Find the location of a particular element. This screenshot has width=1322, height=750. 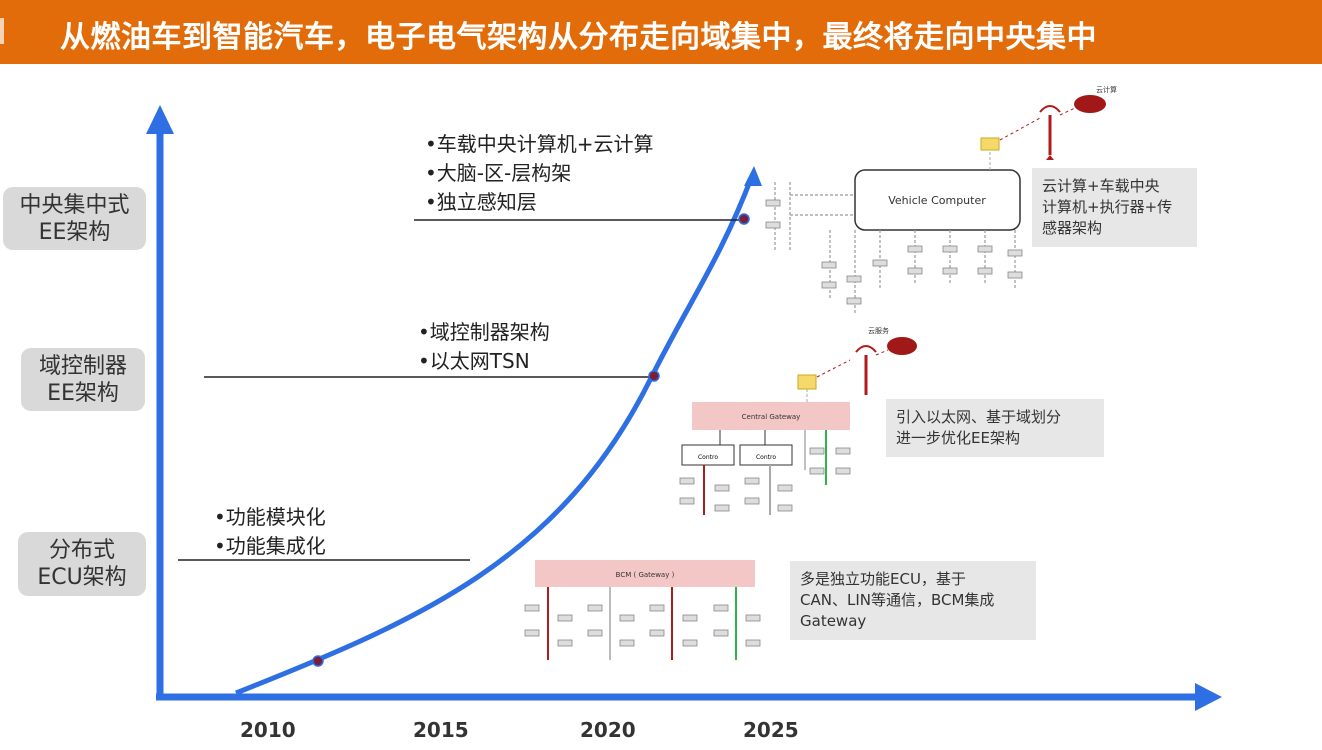

bcm-gateway-box is located at coordinates (645, 573).